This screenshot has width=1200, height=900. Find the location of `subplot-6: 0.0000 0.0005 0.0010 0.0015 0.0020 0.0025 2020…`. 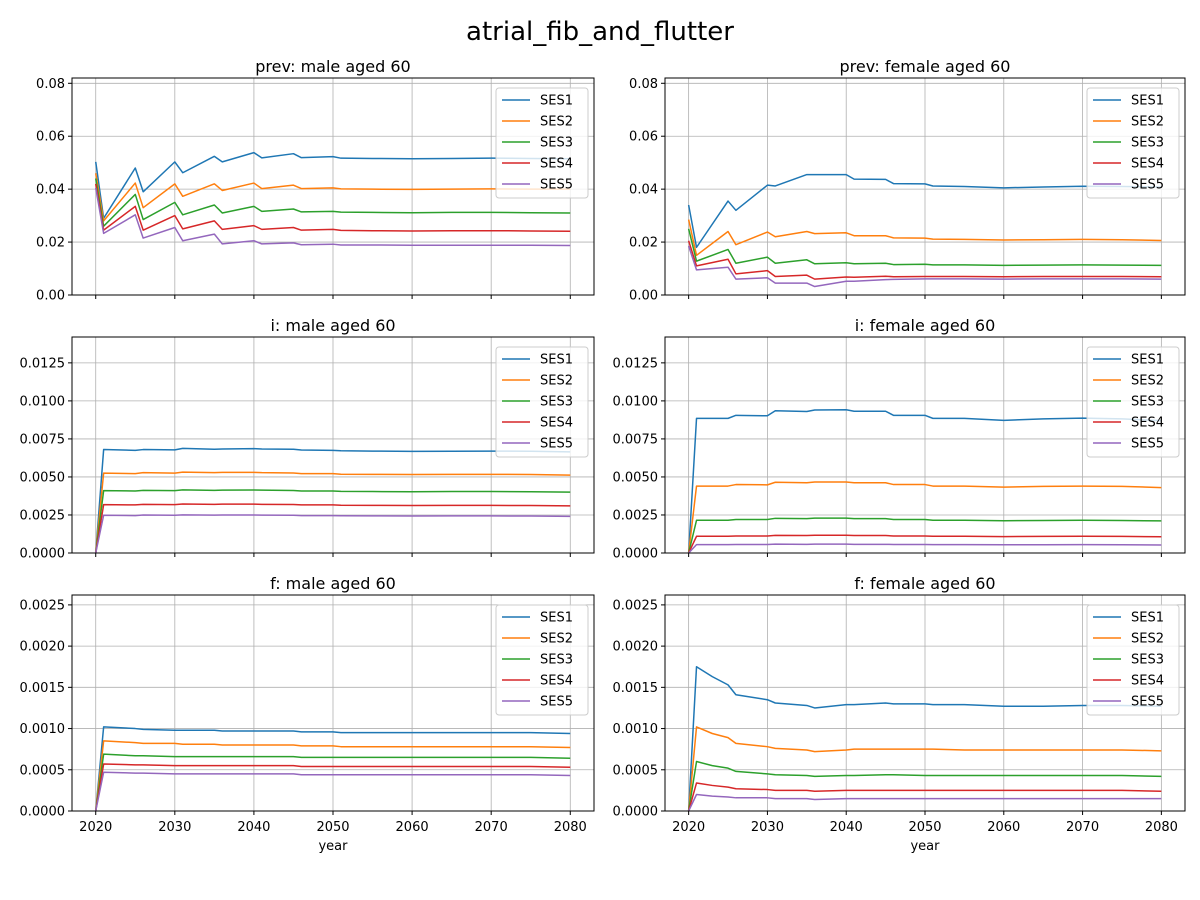

subplot-6: 0.0000 0.0005 0.0010 0.0015 0.0020 0.0025 2020… is located at coordinates (899, 714).